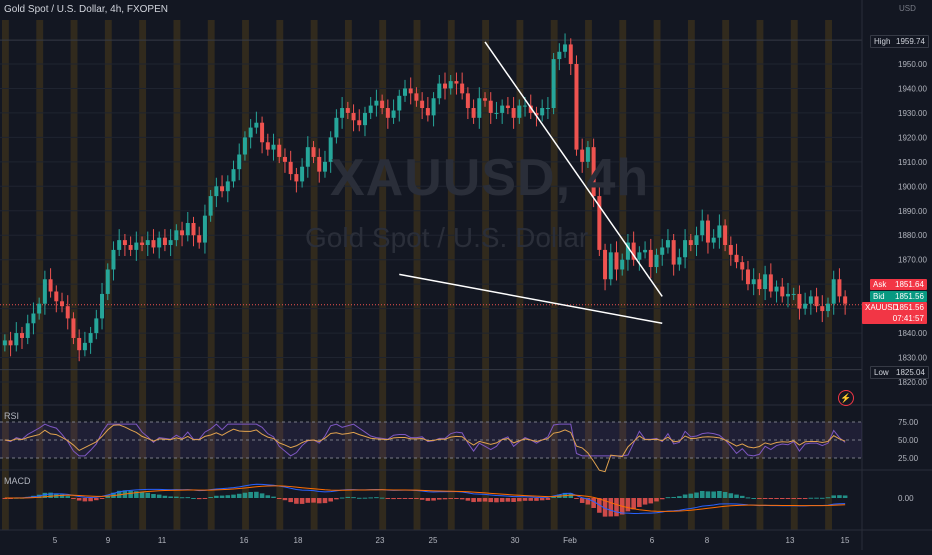 The image size is (932, 555). Describe the element at coordinates (908, 440) in the screenshot. I see `rsi-tick-label: 50.00` at that location.